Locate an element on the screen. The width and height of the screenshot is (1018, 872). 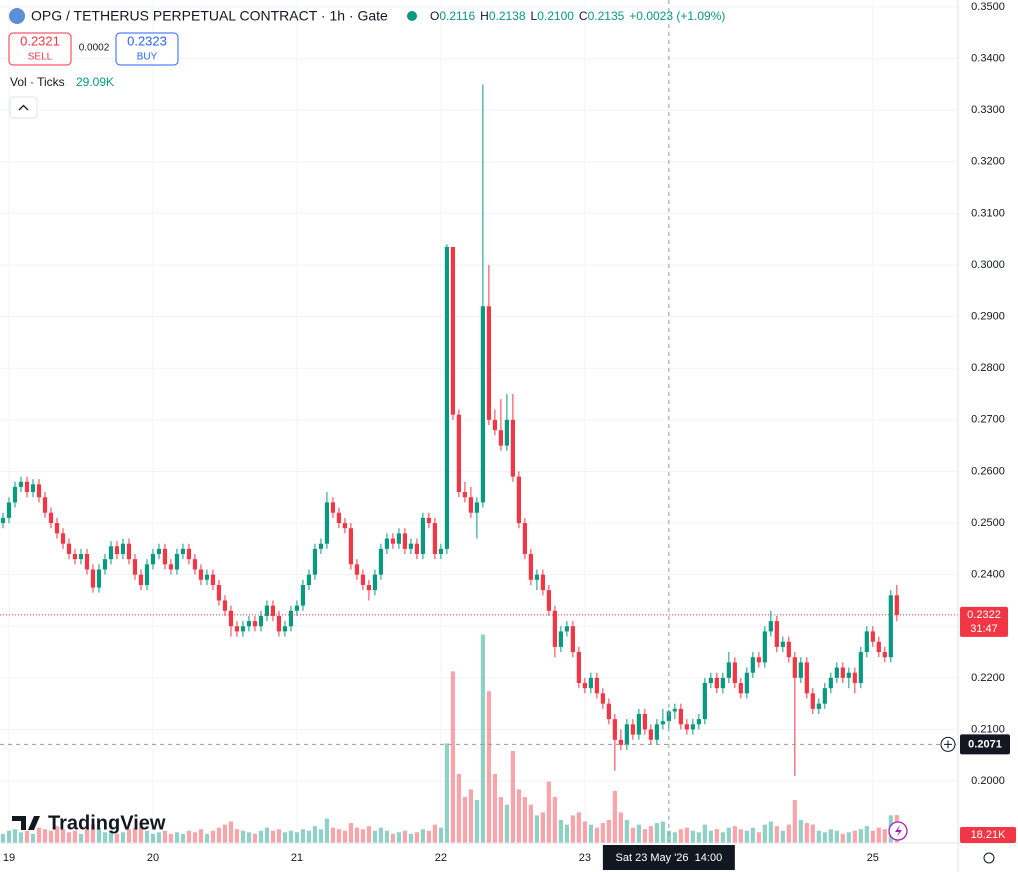
y-tick-label: 0.2000 is located at coordinates (988, 781).